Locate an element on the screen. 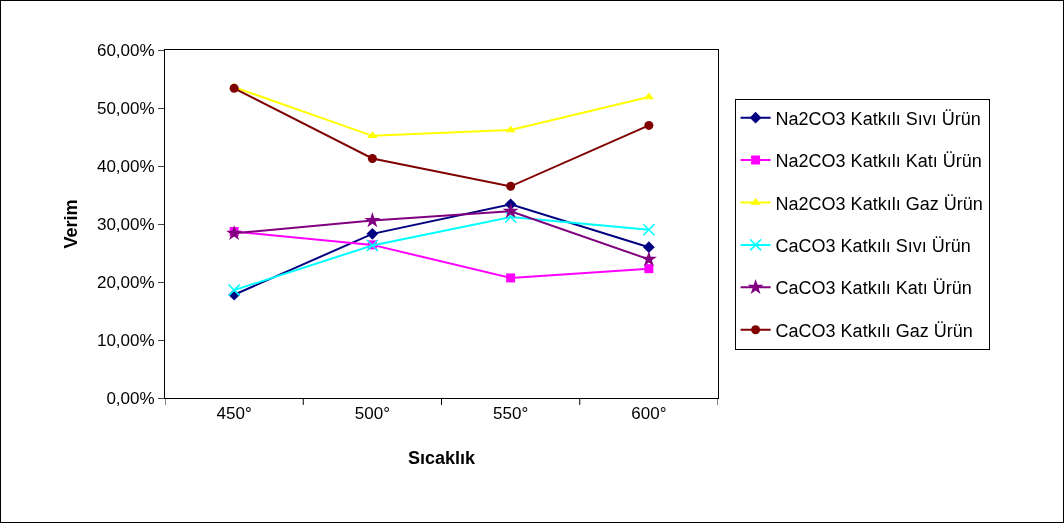 The width and height of the screenshot is (1064, 523). y-tick-label: 40,00% is located at coordinates (125, 166).